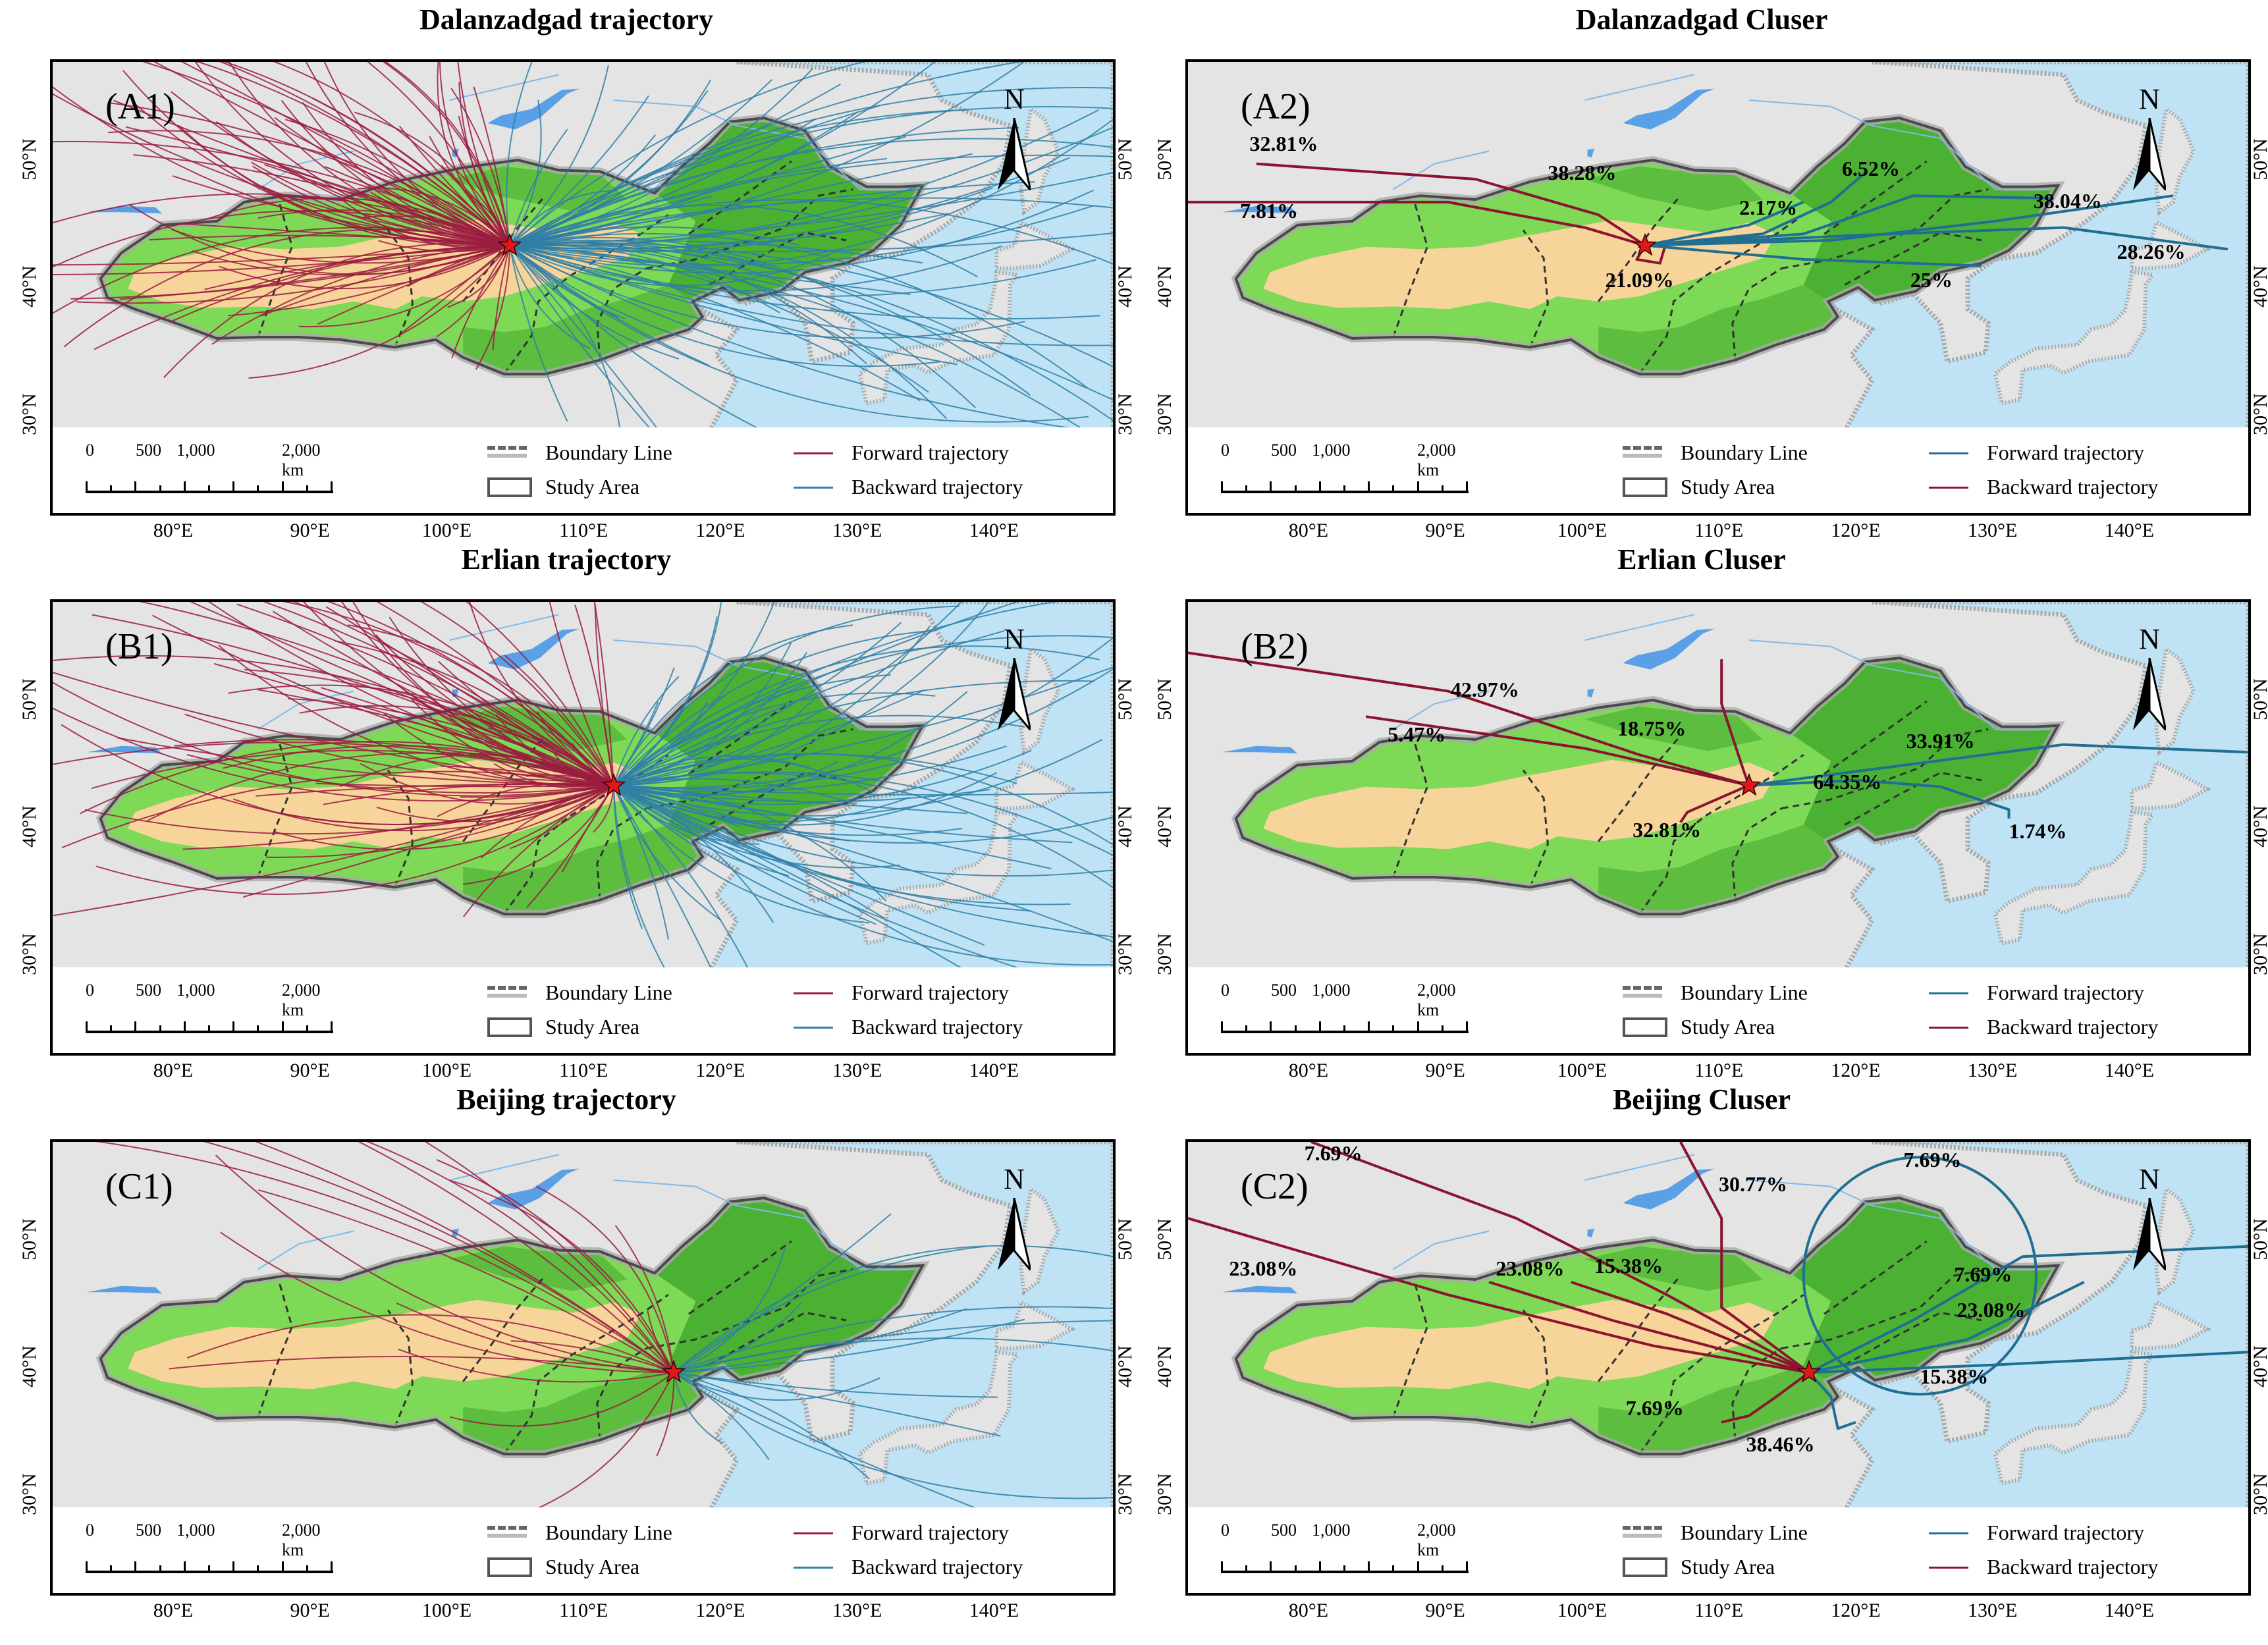  What do you see at coordinates (1920, 1276) in the screenshot?
I see `forward-cluster-loop` at bounding box center [1920, 1276].